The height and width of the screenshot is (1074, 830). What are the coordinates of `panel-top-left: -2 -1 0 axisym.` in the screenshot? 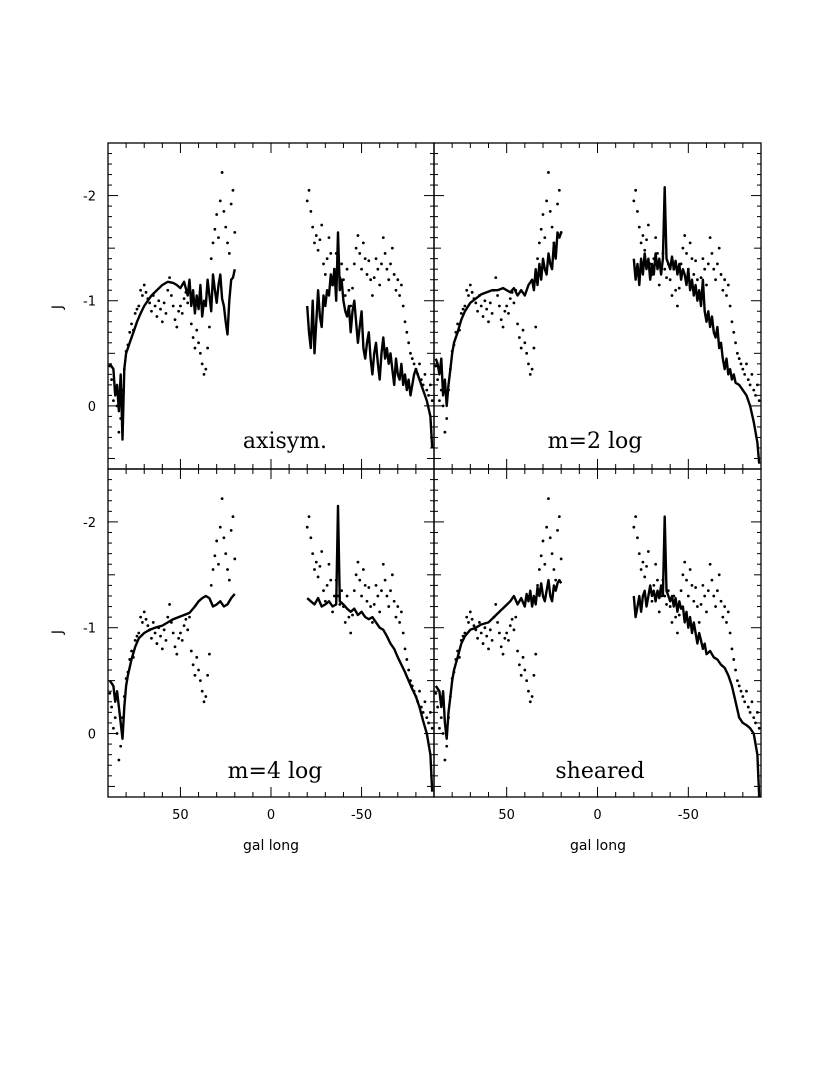 It's located at (259, 306).